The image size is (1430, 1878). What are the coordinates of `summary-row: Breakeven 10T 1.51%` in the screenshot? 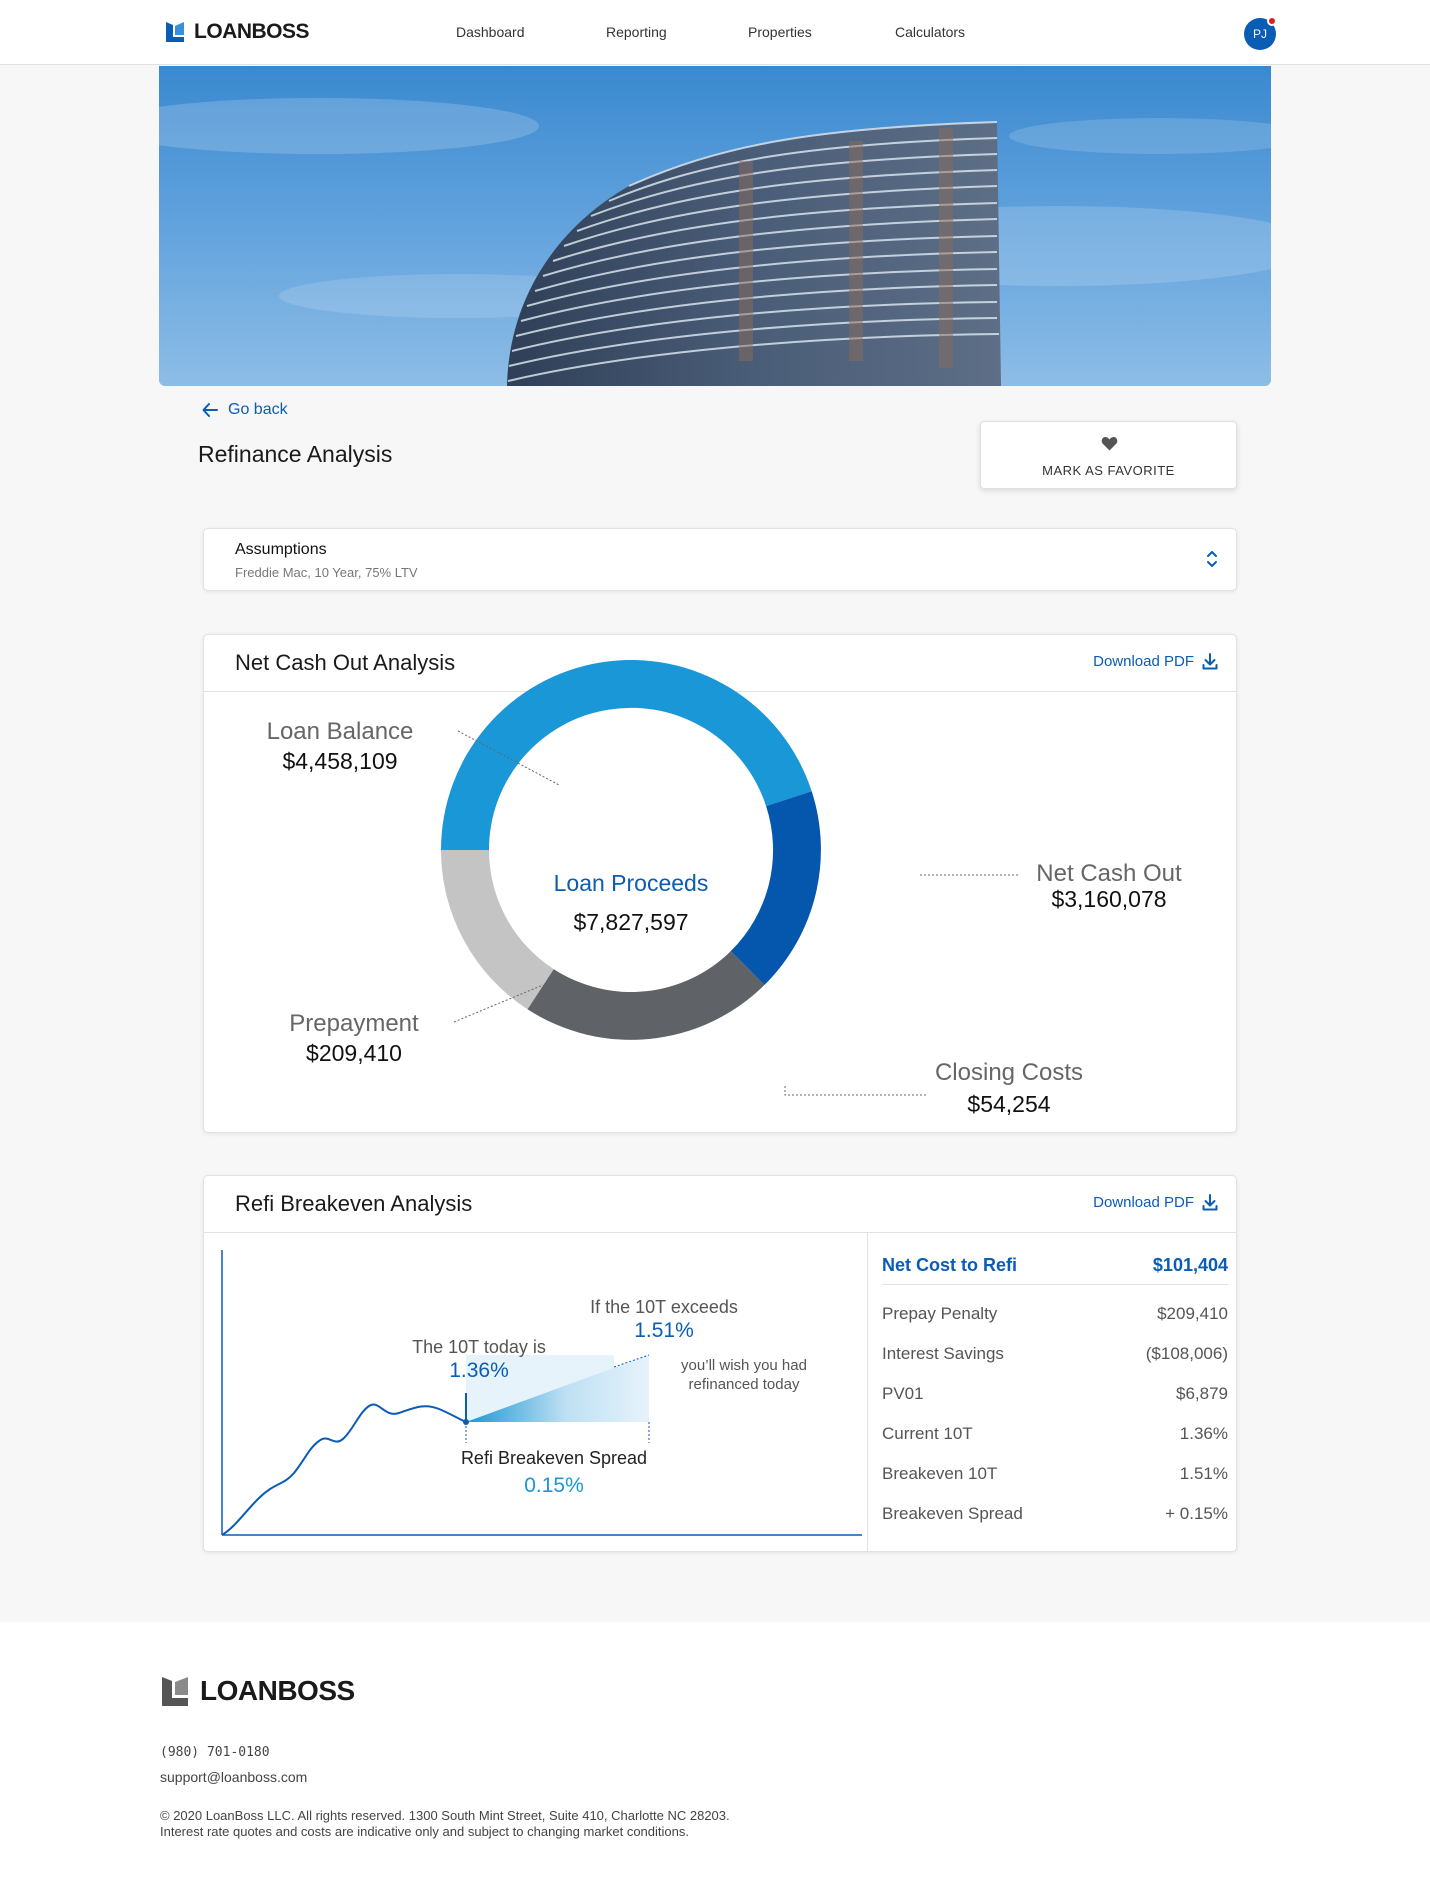 It's located at (1055, 1476).